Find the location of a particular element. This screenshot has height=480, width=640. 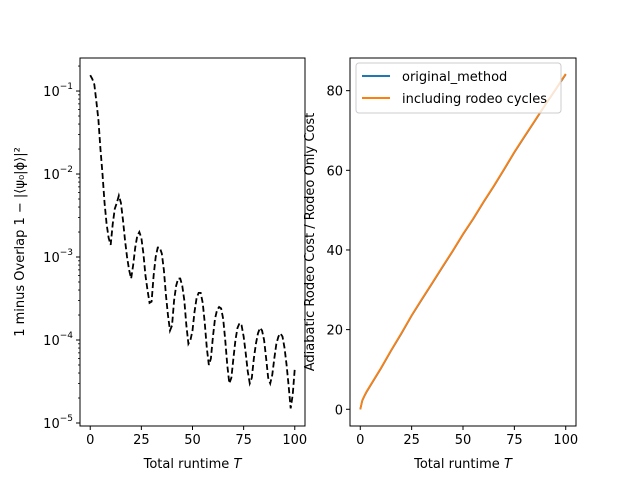

right-y-ticks: 0 20 40 60 80 is located at coordinates (338, 251).